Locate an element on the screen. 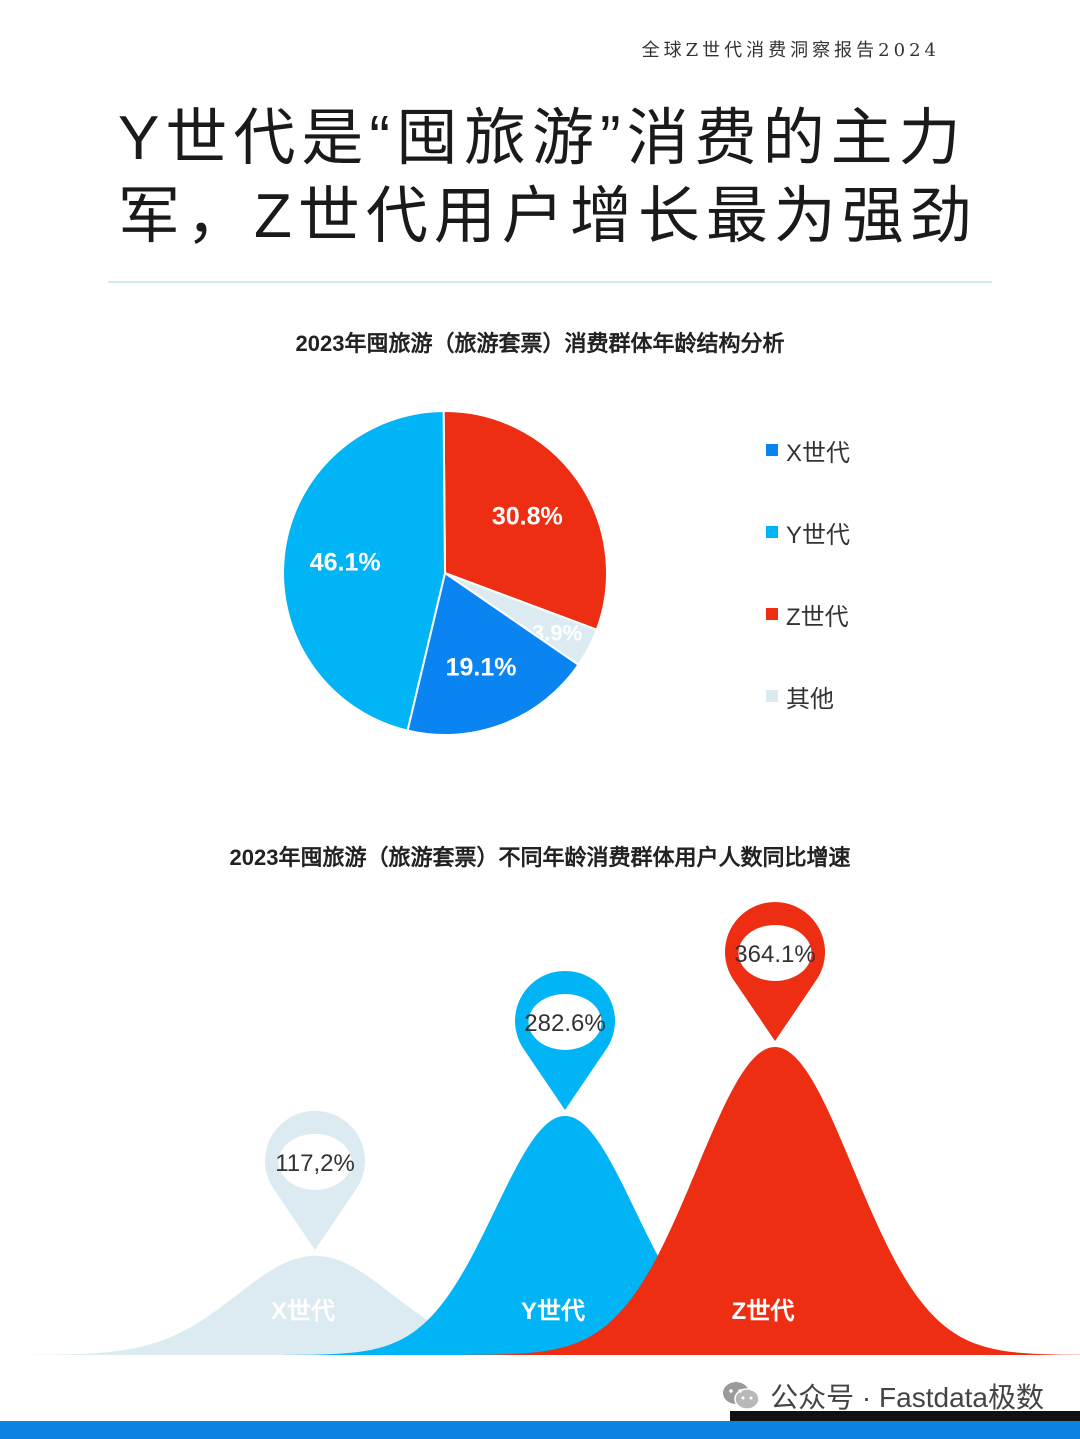  pie-chart-title: 2023年囤旅游（旅游套票）消费群体年龄结构分析 is located at coordinates (540, 343).